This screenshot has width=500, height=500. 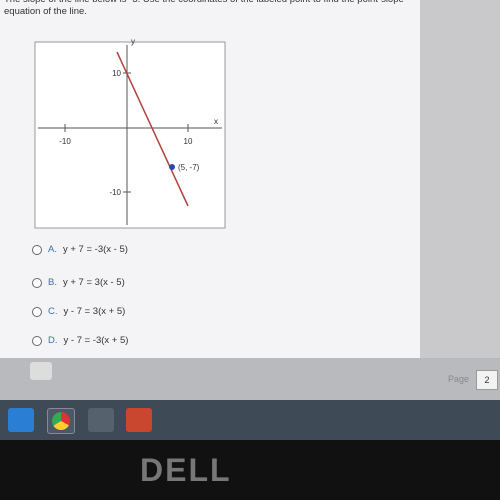 I want to click on y-axis-label: y, so click(x=133, y=41).